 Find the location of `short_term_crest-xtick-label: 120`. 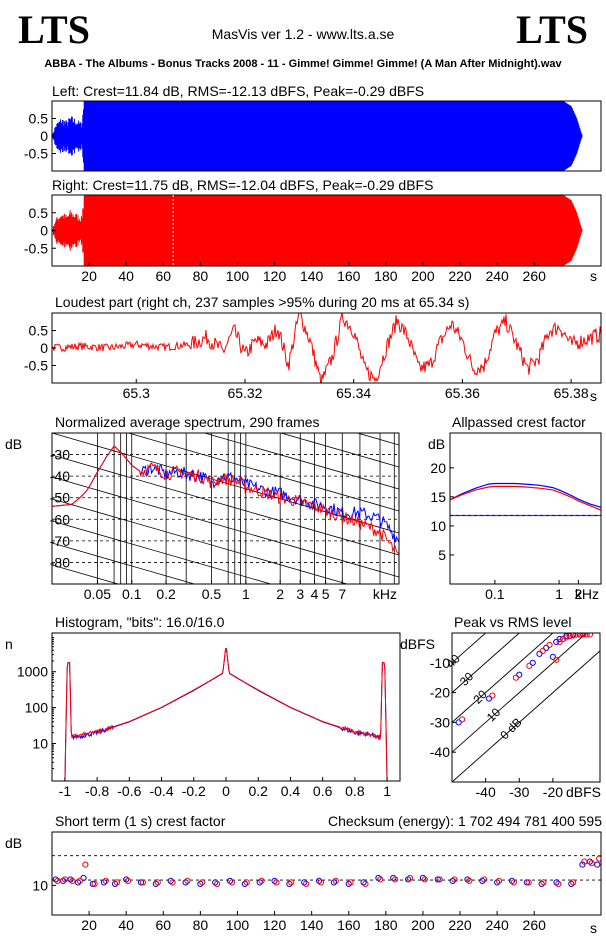

short_term_crest-xtick-label: 120 is located at coordinates (275, 925).